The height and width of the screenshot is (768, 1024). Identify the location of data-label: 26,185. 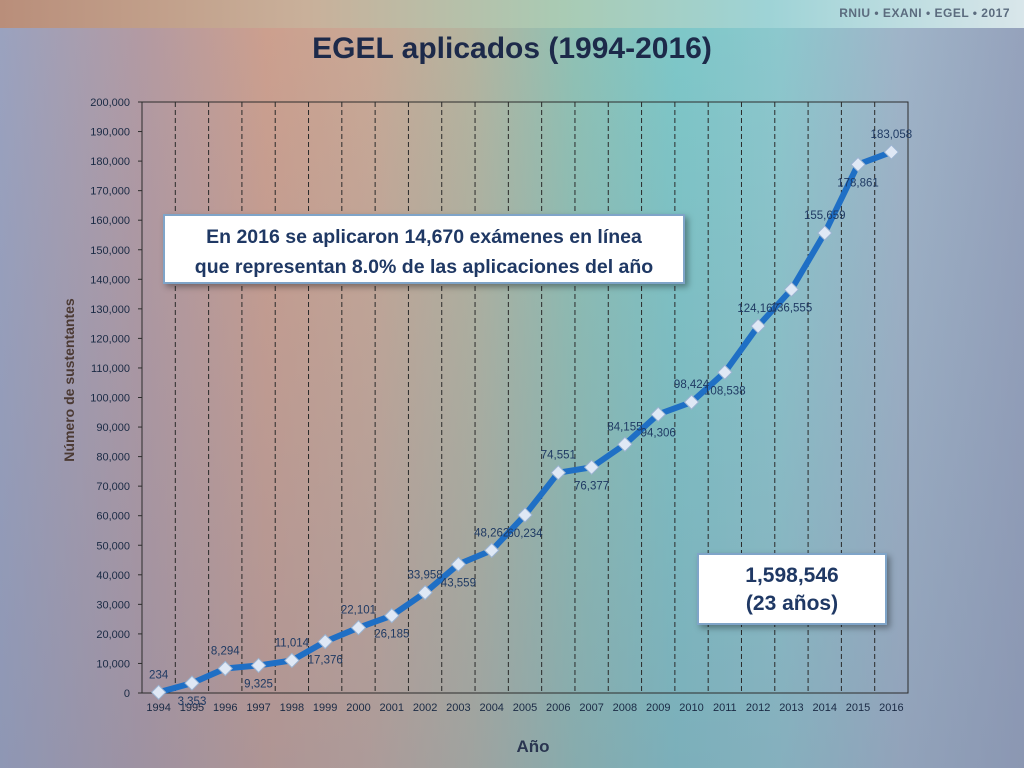
(391, 635).